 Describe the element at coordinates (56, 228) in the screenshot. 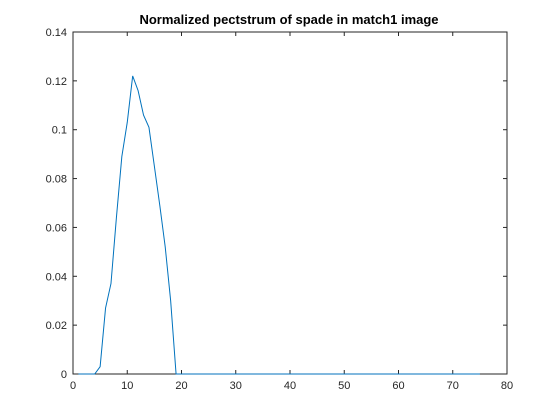

I see `y-tick-label: 0.06` at that location.